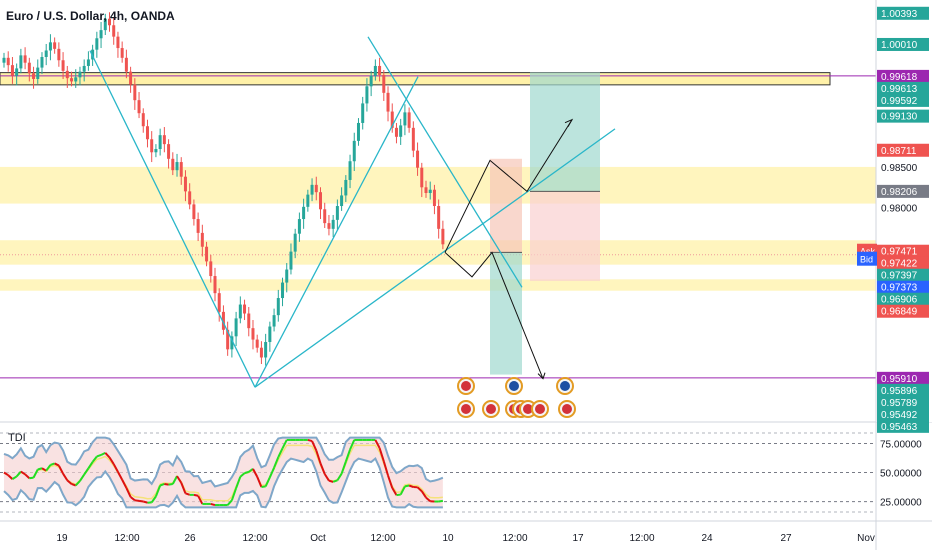 The height and width of the screenshot is (550, 932). I want to click on bid-label: Bid, so click(866, 260).